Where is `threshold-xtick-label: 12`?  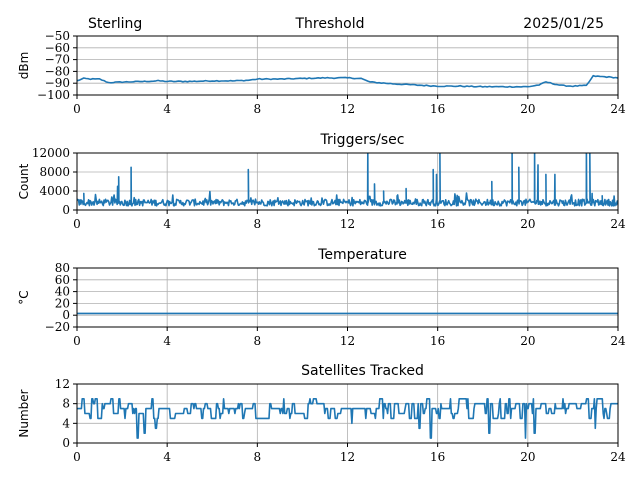
threshold-xtick-label: 12 is located at coordinates (347, 109).